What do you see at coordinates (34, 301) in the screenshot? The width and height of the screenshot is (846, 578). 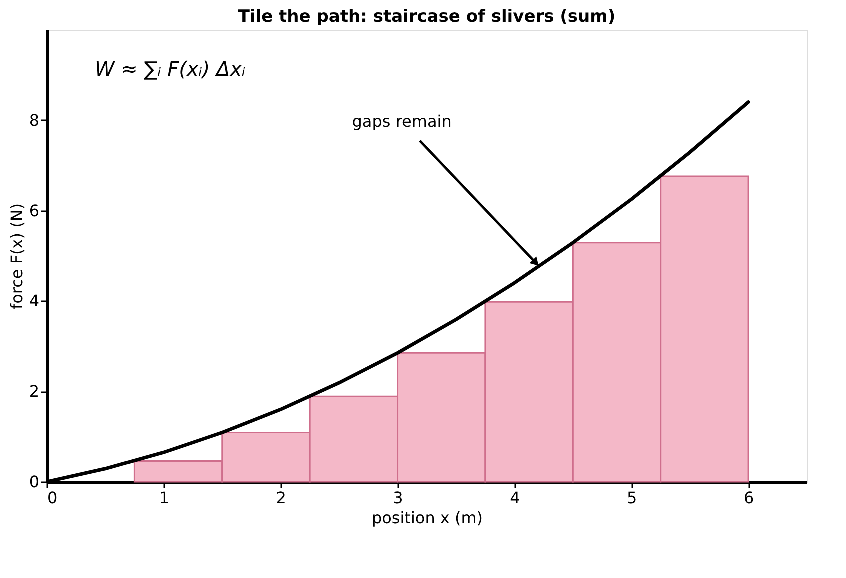 I see `y-tick-label: 4` at bounding box center [34, 301].